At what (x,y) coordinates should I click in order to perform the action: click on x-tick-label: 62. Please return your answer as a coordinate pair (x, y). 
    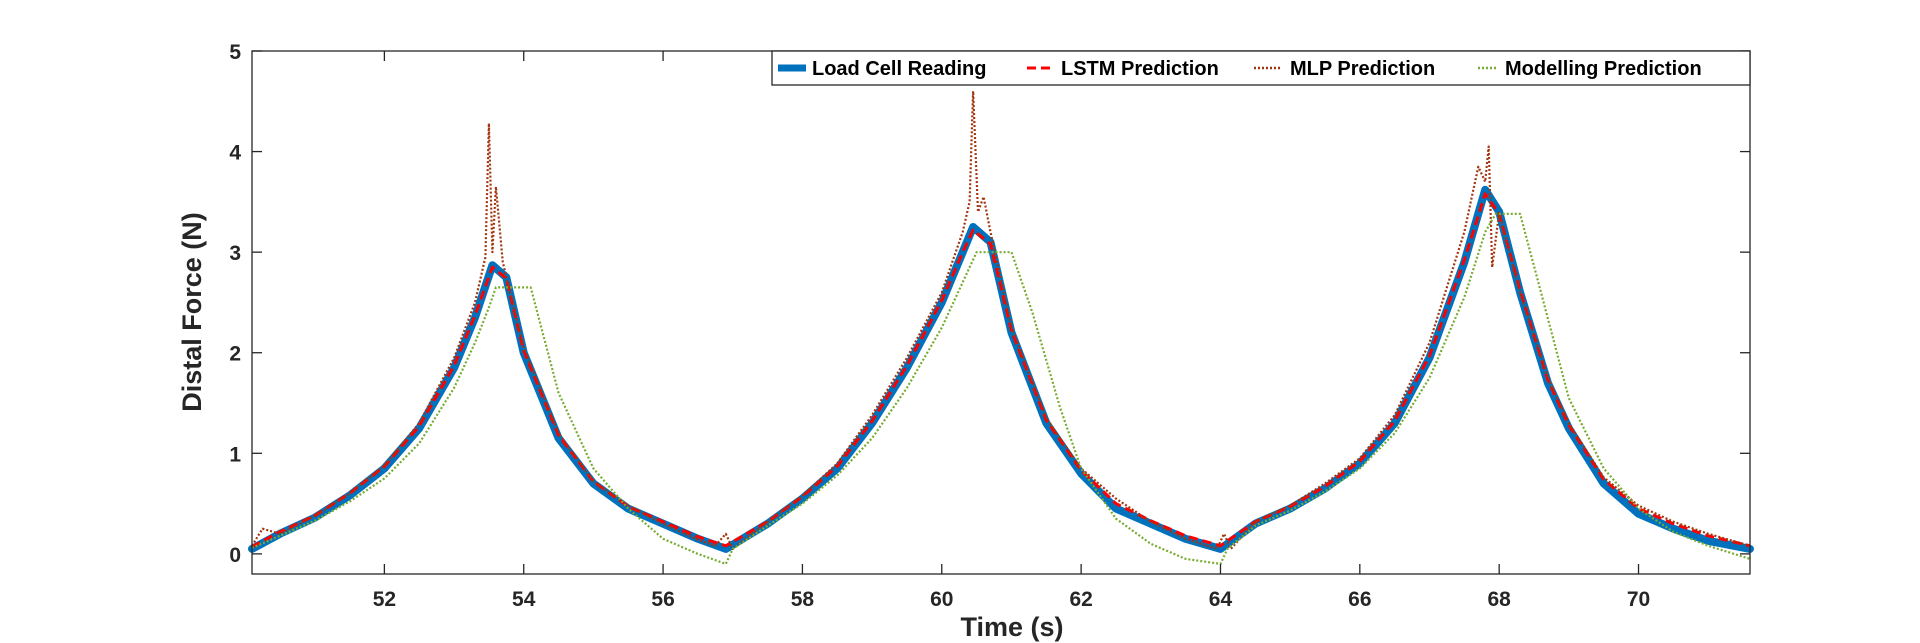
    Looking at the image, I should click on (1080, 599).